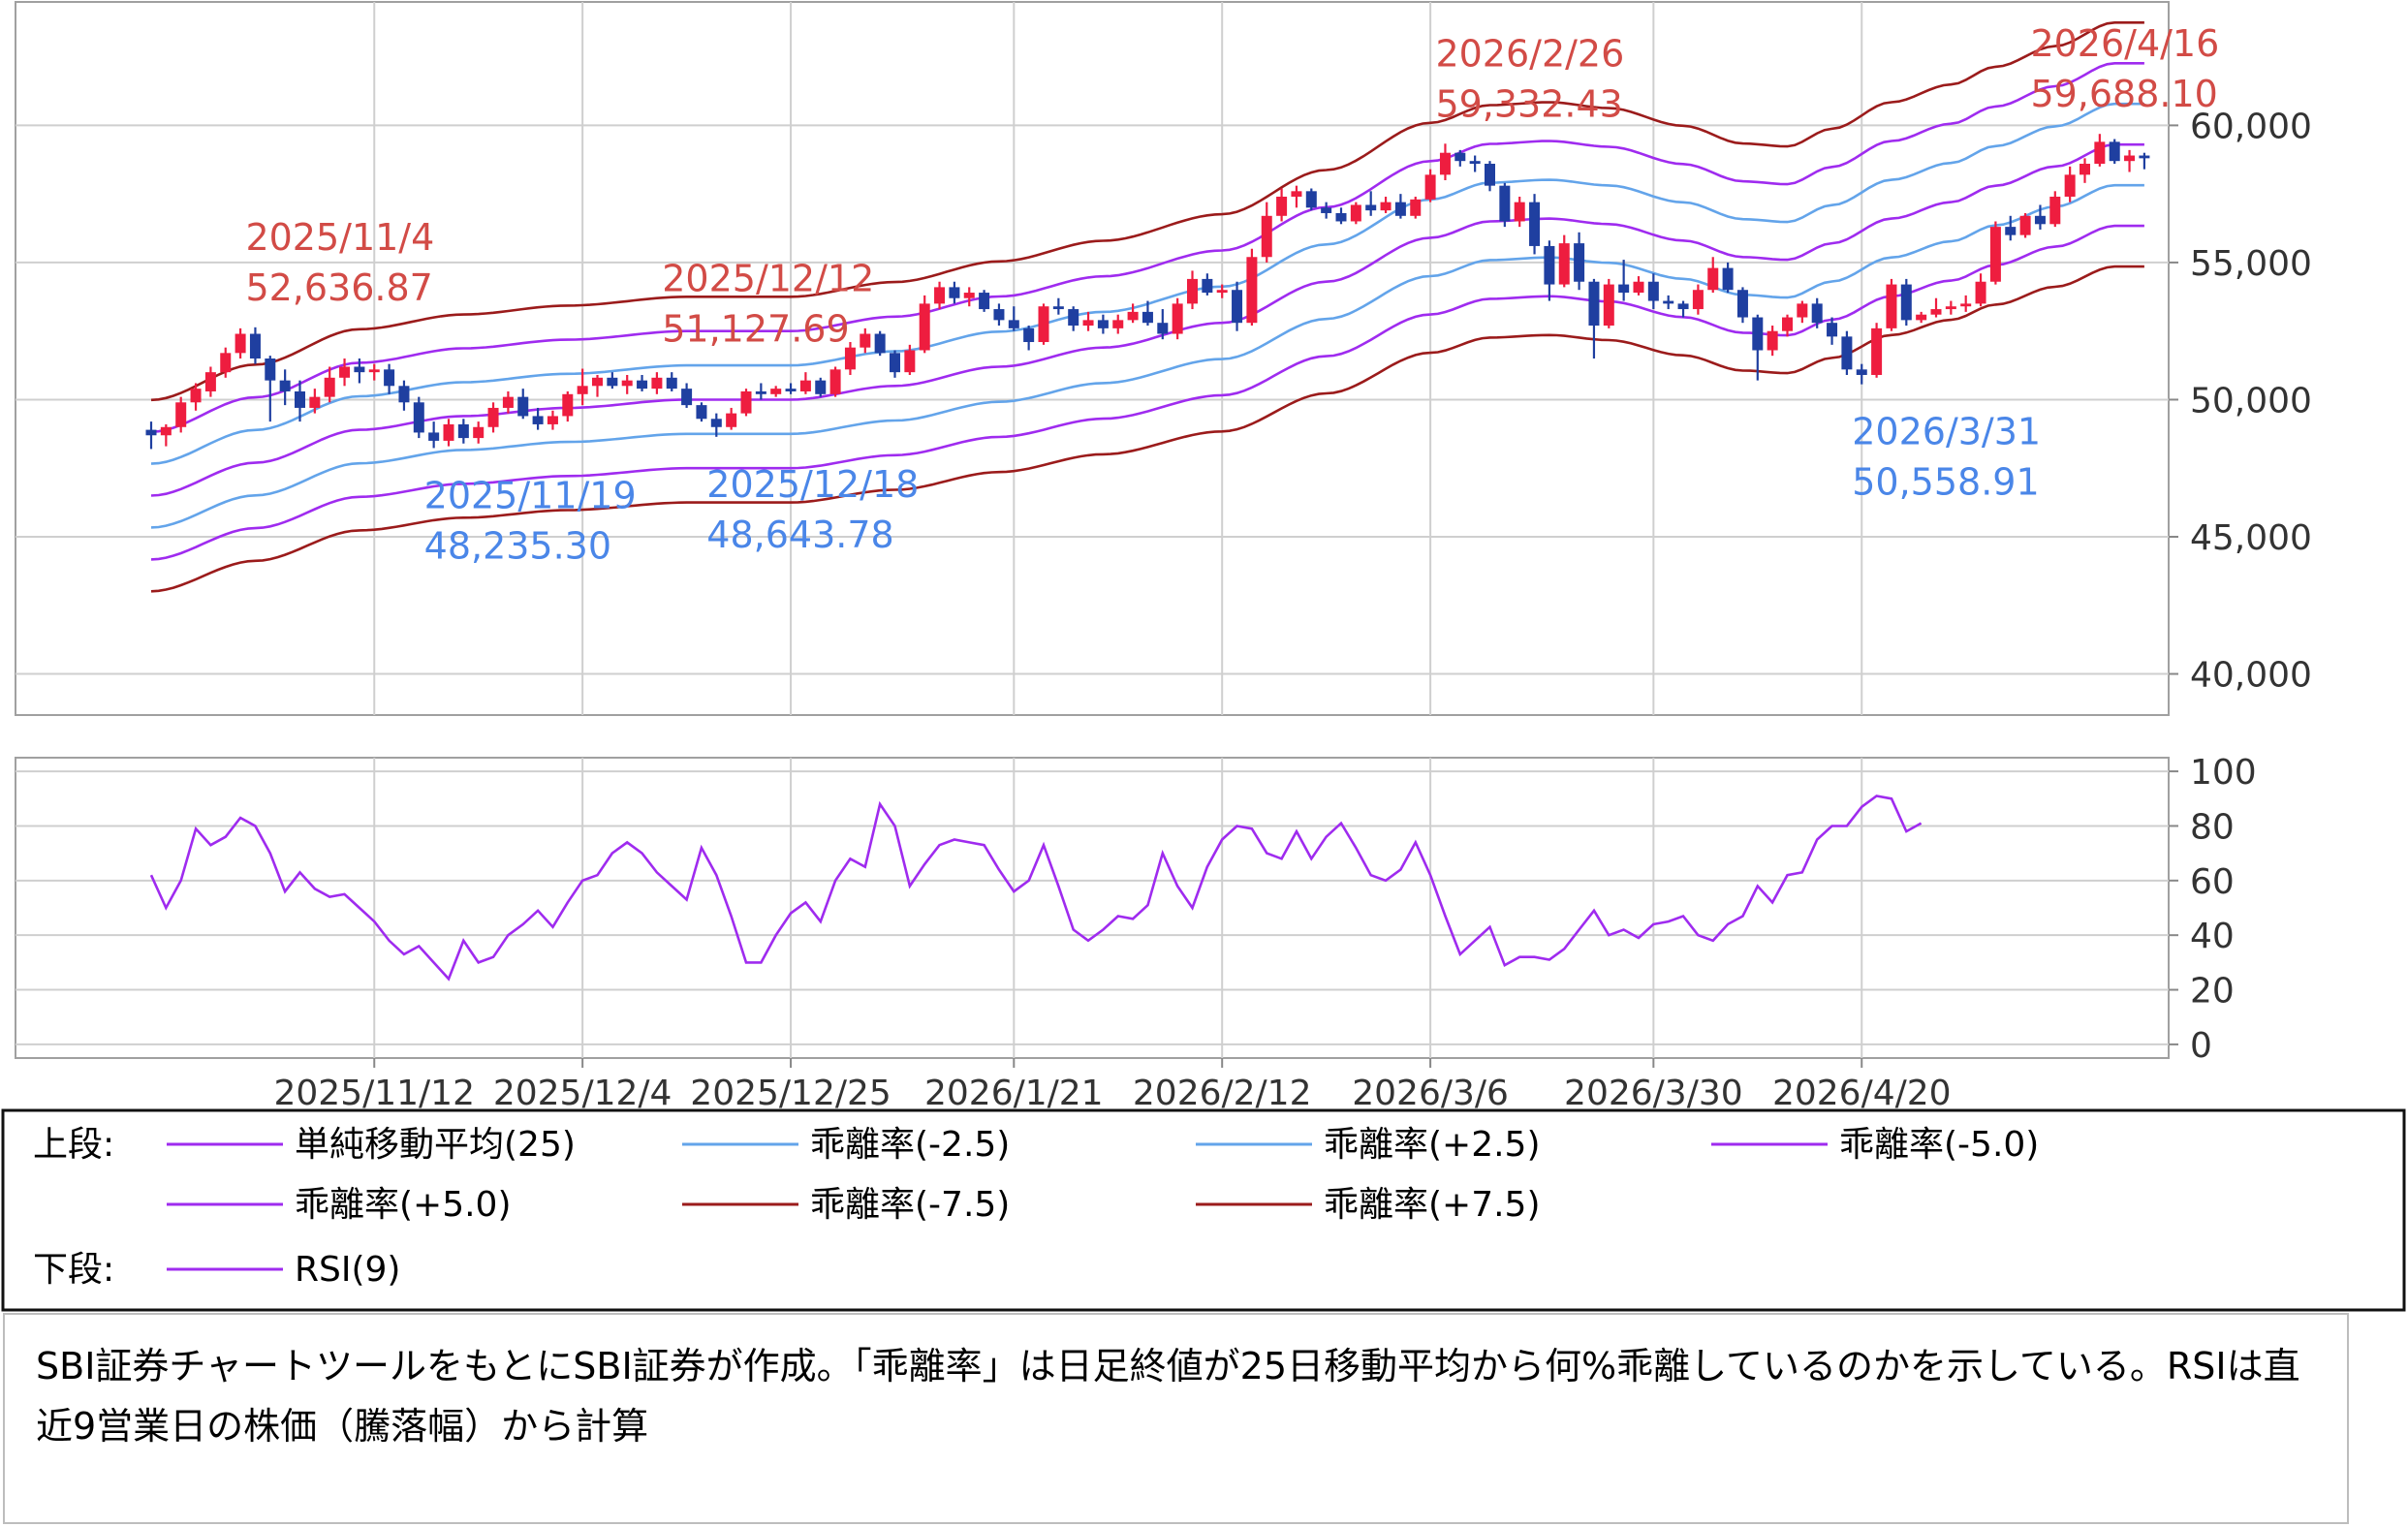  What do you see at coordinates (583, 1094) in the screenshot?
I see `x-tick-label: 2025/12/4` at bounding box center [583, 1094].